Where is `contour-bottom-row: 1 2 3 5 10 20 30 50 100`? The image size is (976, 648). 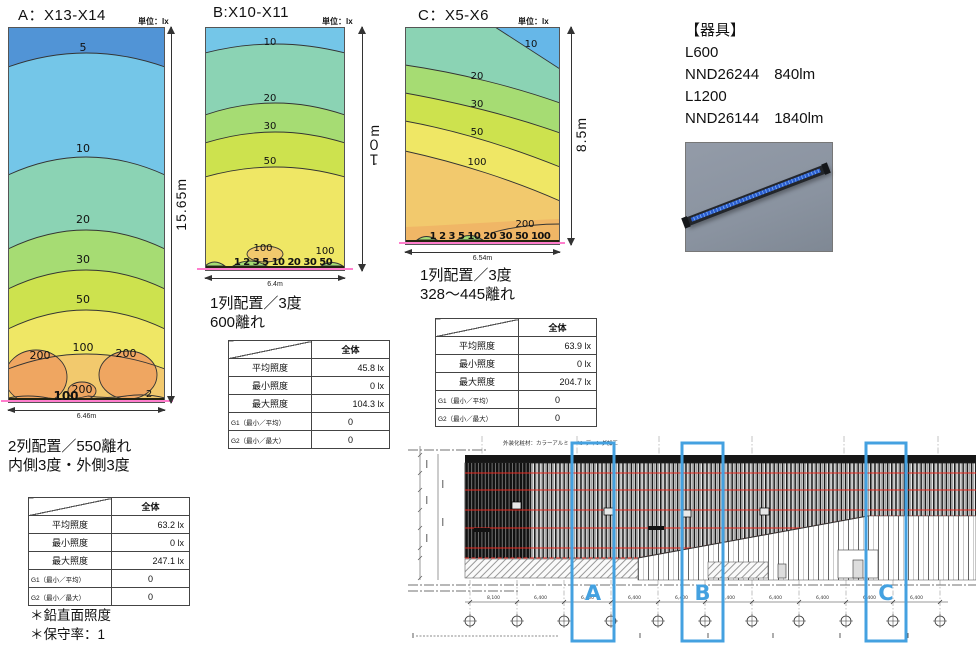 contour-bottom-row: 1 2 3 5 10 20 30 50 100 is located at coordinates (490, 236).